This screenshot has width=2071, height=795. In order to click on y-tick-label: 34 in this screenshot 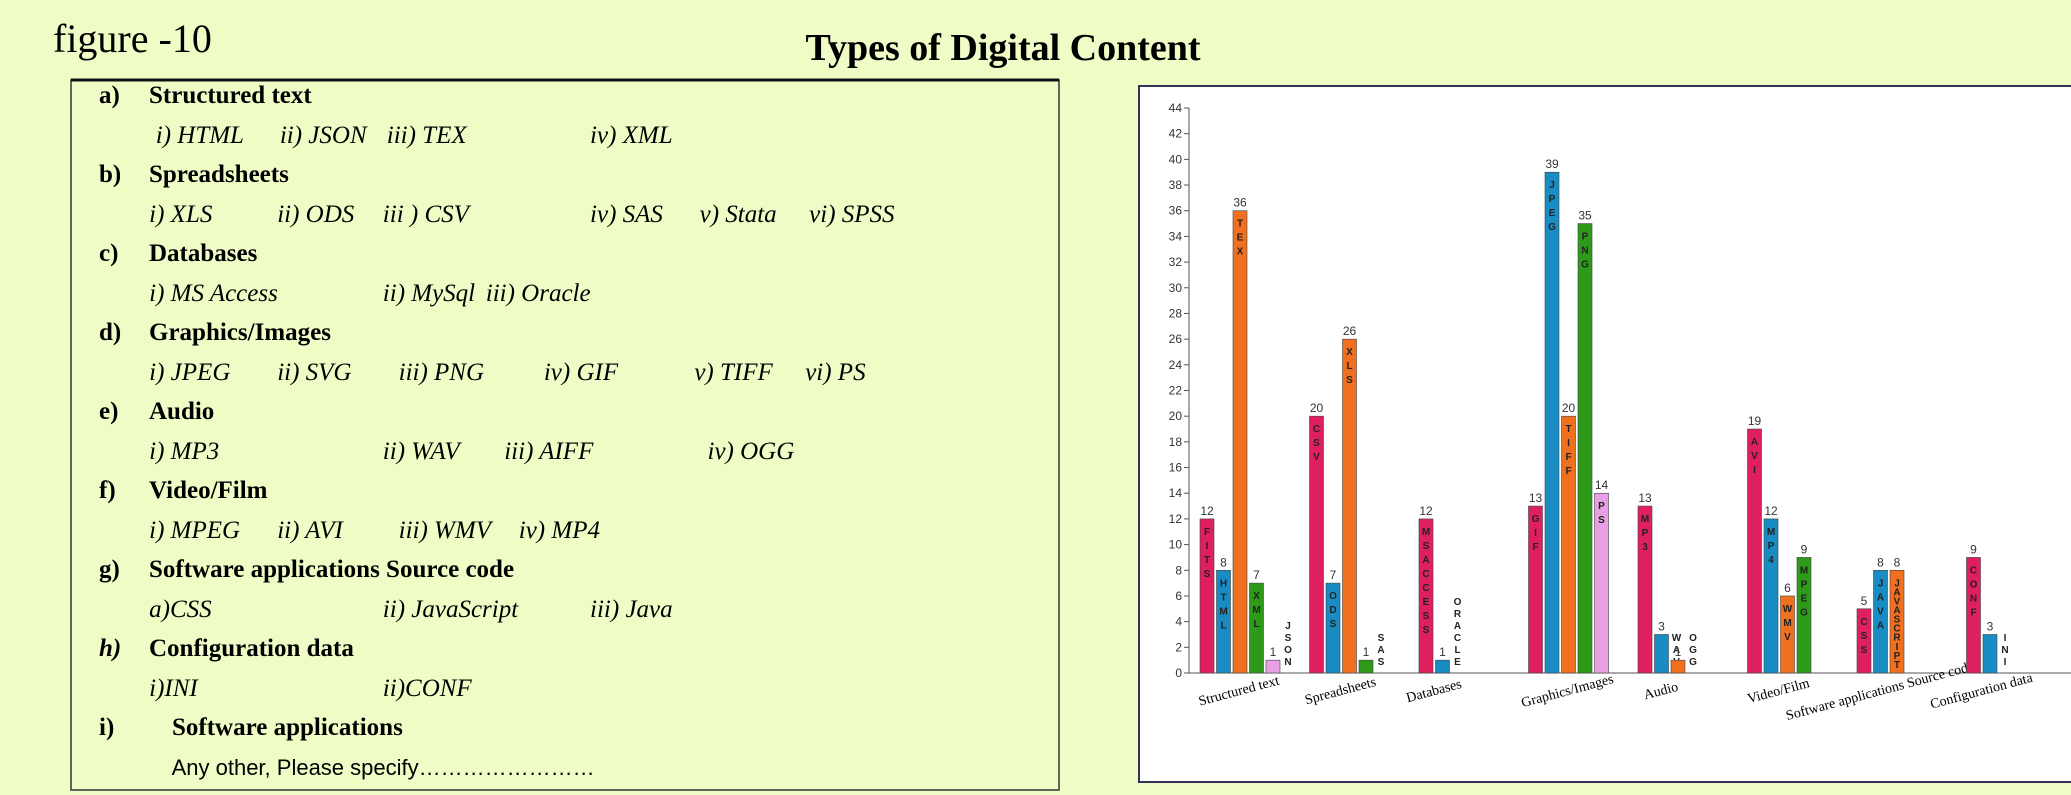, I will do `click(1176, 236)`.